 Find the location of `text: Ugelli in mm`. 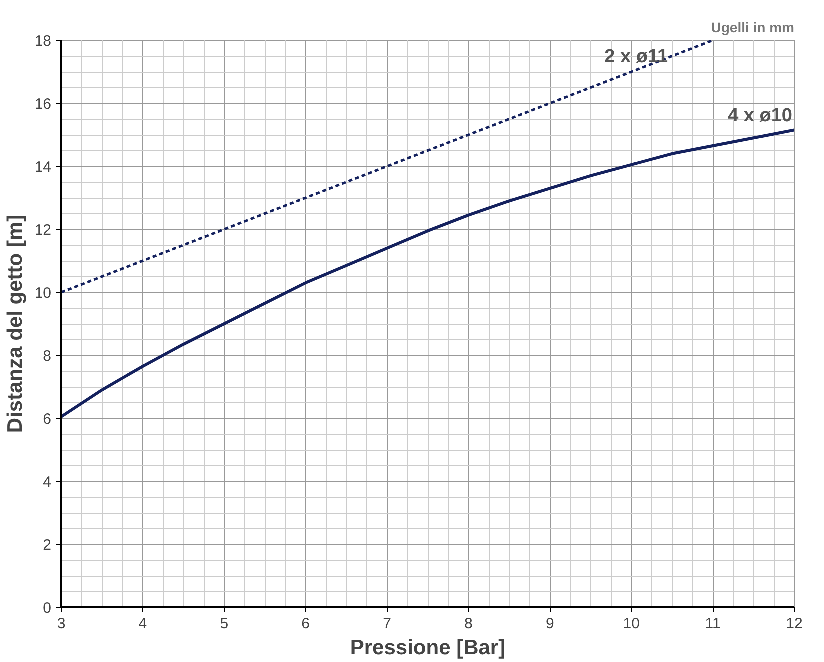

text: Ugelli in mm is located at coordinates (752, 28).